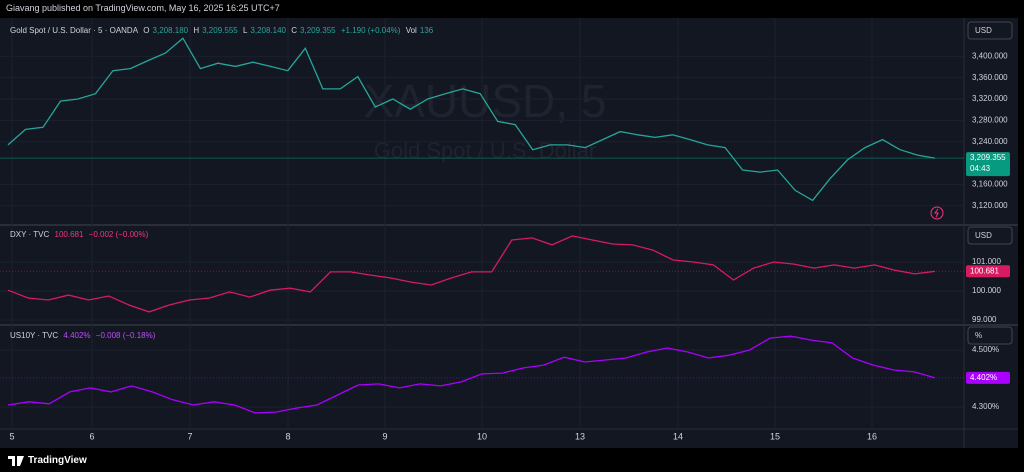 The height and width of the screenshot is (472, 1024). What do you see at coordinates (294, 30) in the screenshot?
I see `legend-label: C` at bounding box center [294, 30].